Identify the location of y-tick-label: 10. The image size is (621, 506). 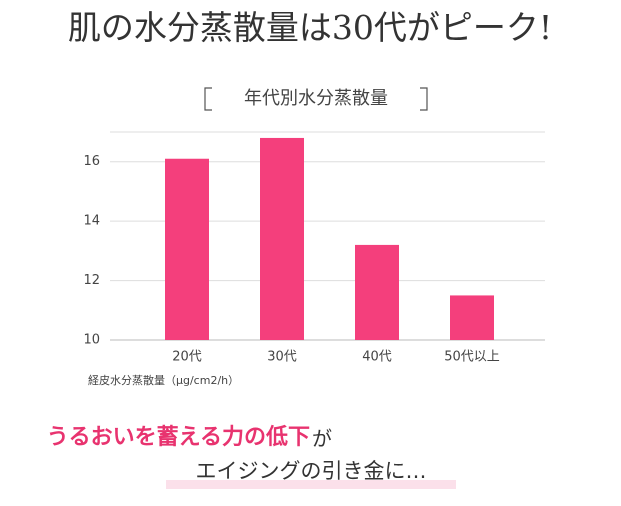
(91, 340).